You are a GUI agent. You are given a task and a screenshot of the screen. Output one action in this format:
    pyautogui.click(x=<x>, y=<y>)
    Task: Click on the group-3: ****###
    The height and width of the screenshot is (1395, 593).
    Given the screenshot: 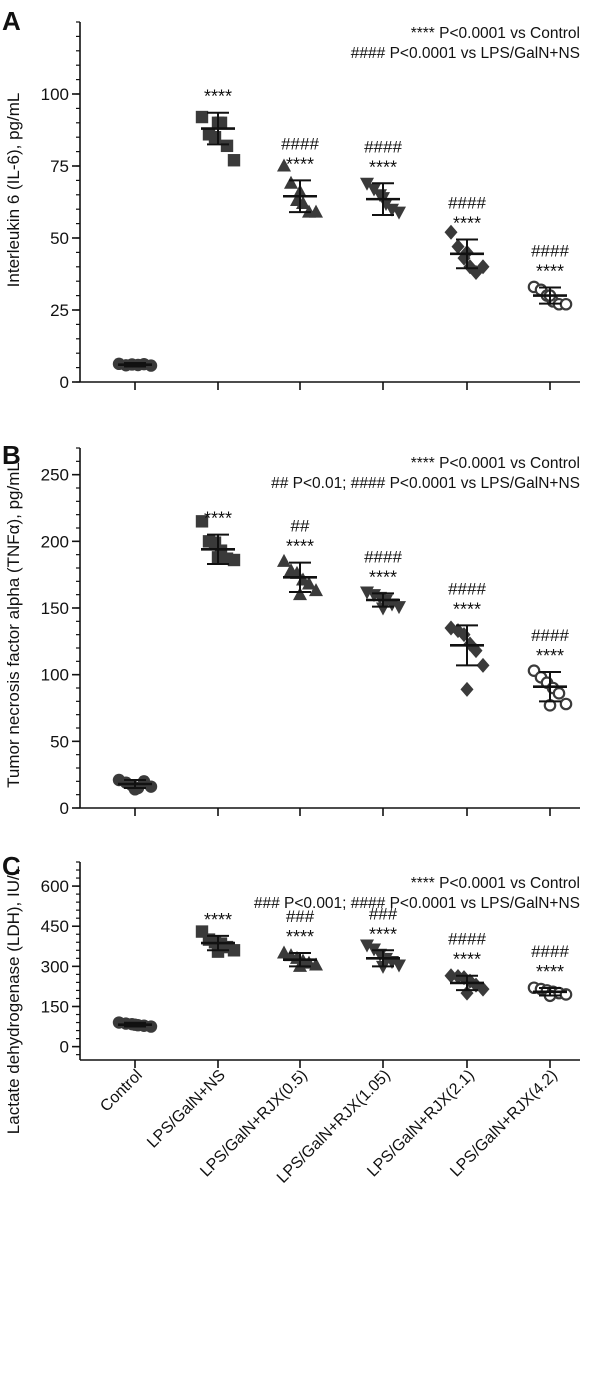 What is the action you would take?
    pyautogui.click(x=383, y=939)
    